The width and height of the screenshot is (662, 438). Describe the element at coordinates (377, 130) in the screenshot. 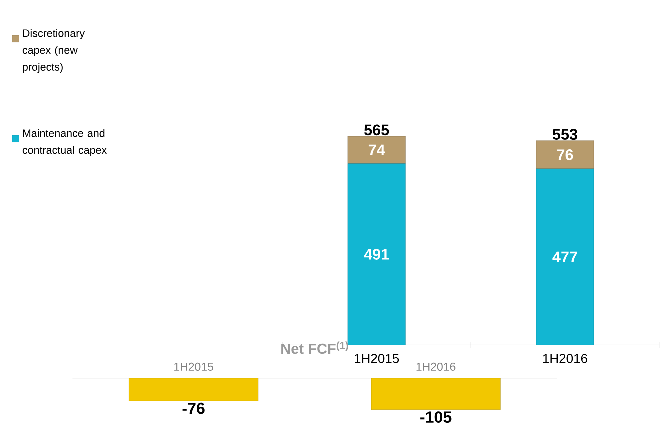

I see `total-label: 565` at that location.